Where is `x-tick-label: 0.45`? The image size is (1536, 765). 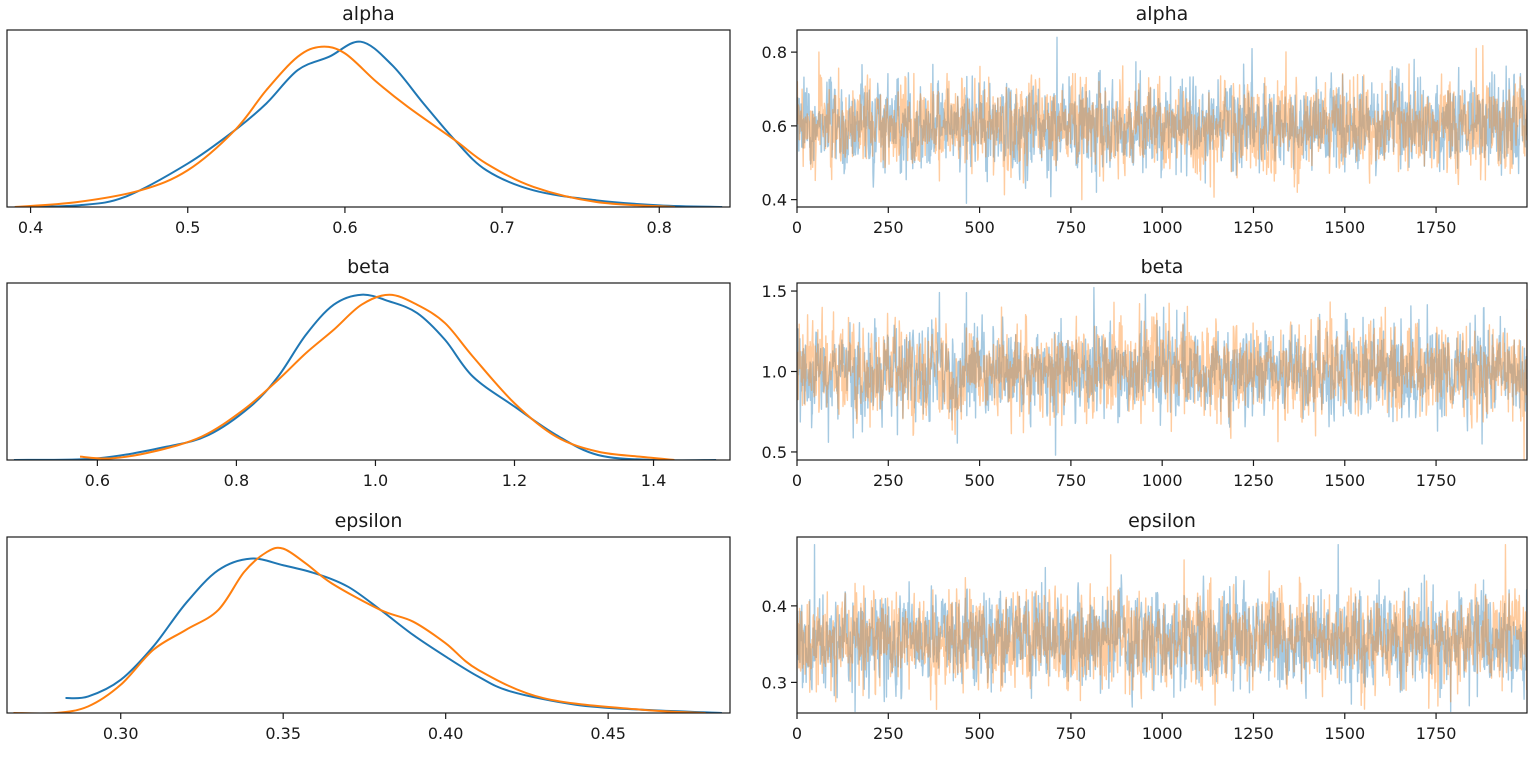 x-tick-label: 0.45 is located at coordinates (608, 733).